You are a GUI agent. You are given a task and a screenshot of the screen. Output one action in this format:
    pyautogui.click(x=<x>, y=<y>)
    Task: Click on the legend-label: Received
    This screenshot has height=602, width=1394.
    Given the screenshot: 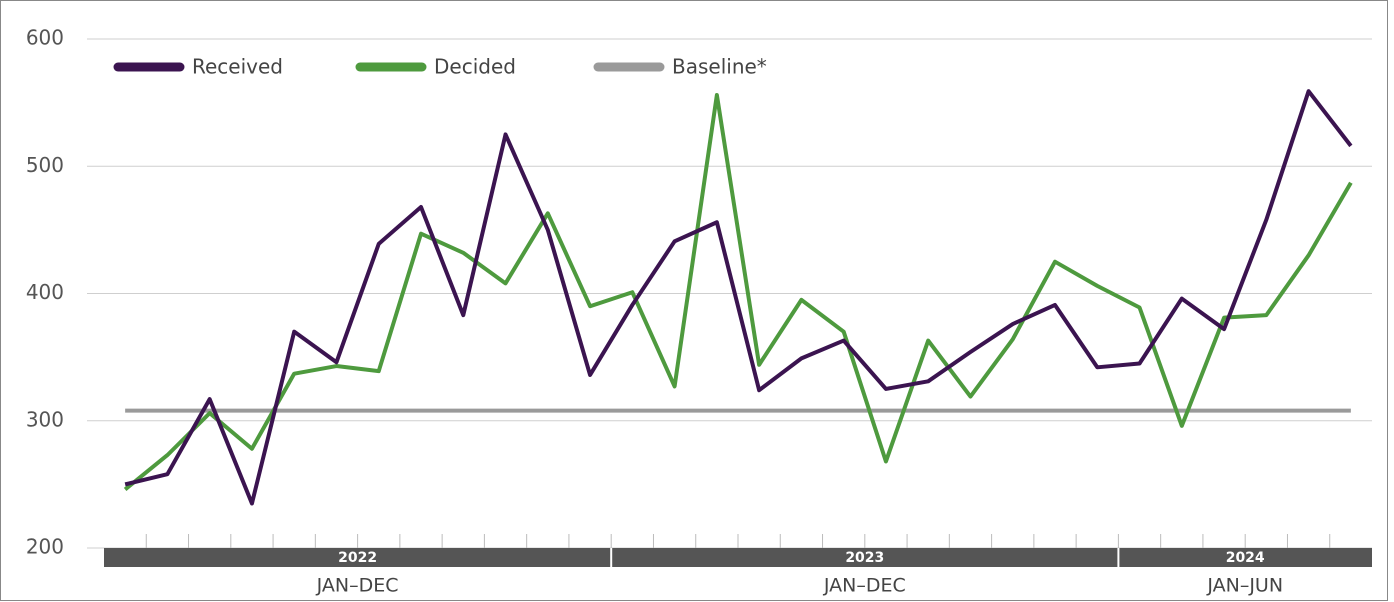 What is the action you would take?
    pyautogui.click(x=237, y=67)
    